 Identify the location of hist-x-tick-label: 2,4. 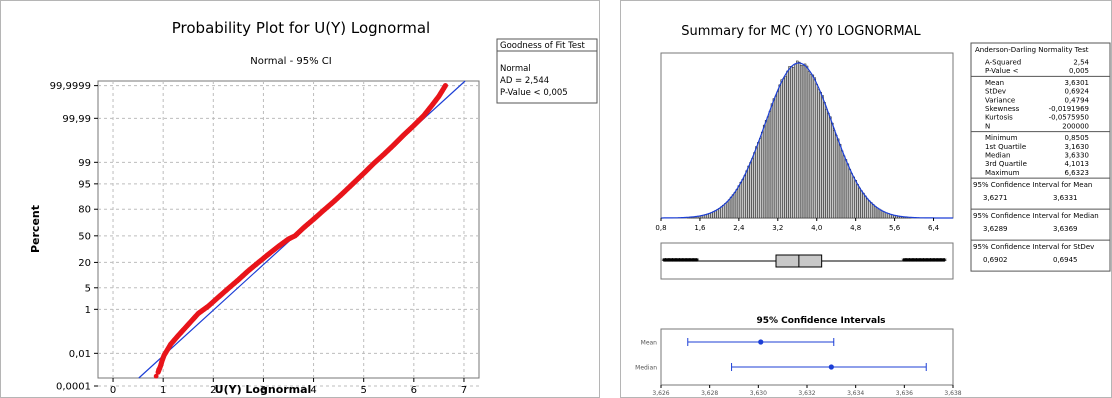
(739, 228).